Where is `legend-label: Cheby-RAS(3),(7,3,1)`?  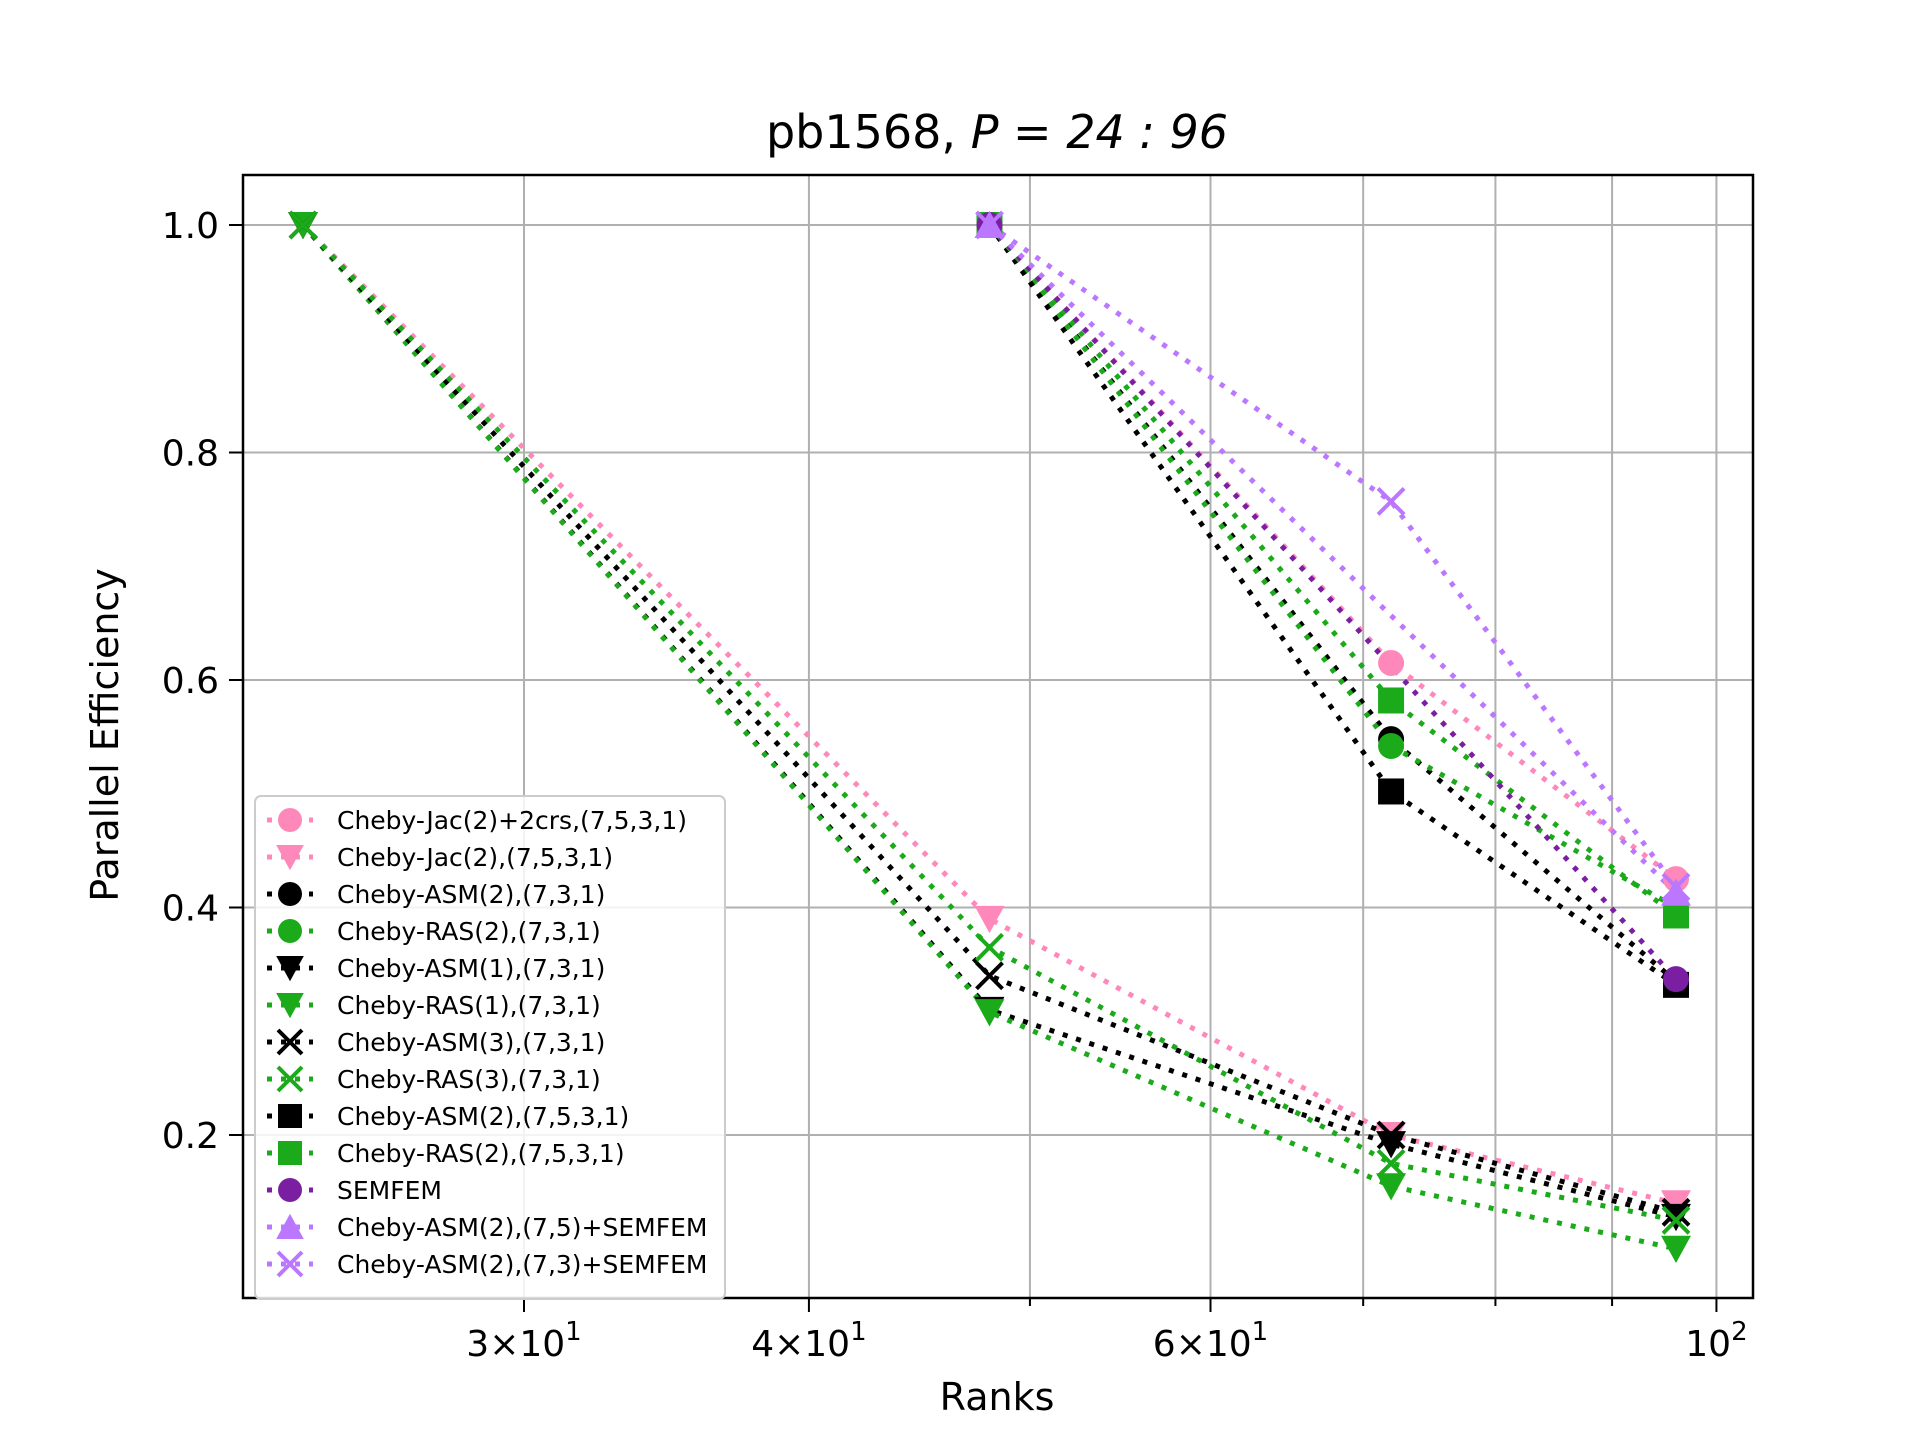 legend-label: Cheby-RAS(3),(7,3,1) is located at coordinates (469, 1079).